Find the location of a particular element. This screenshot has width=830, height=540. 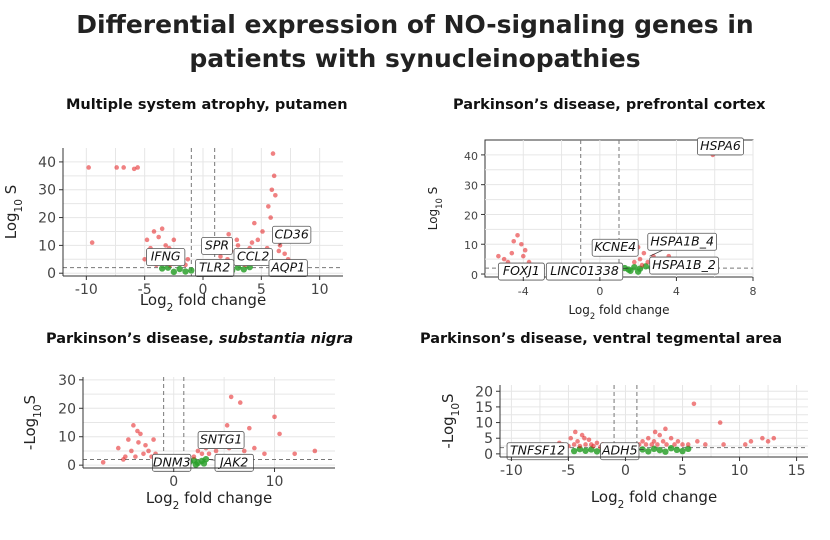

x-tick-label: 8 is located at coordinates (753, 291).